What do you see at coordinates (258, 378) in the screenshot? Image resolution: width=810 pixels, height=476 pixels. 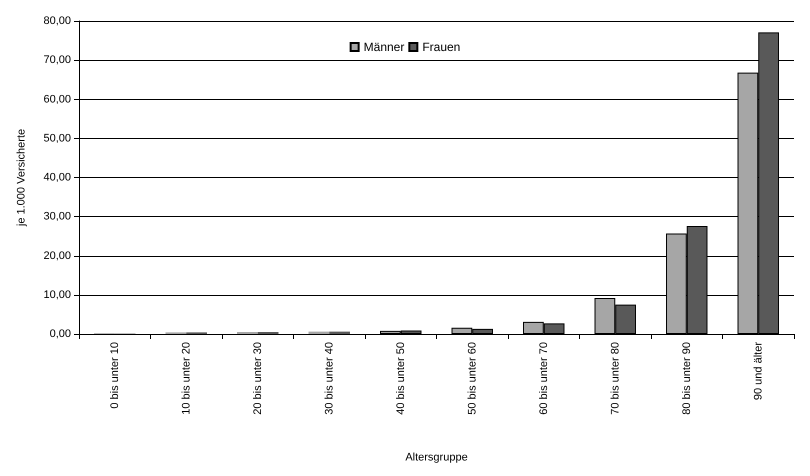 I see `x-tick-label: 20 bis unter 30` at bounding box center [258, 378].